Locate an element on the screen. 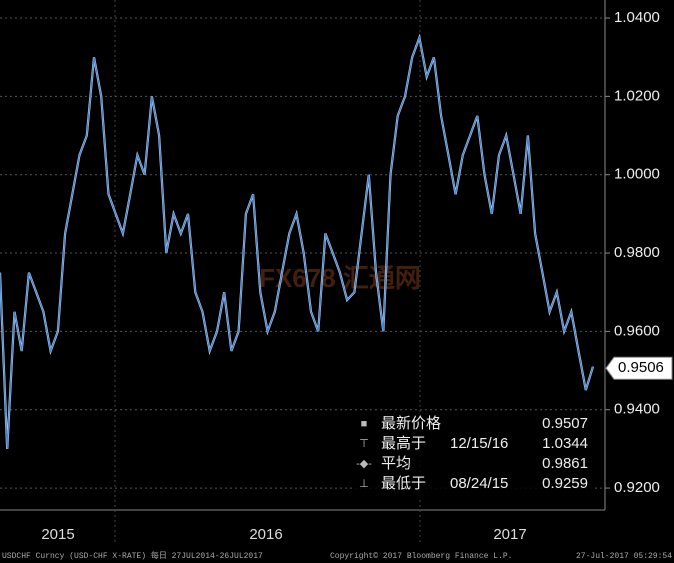 The width and height of the screenshot is (674, 563). watermark: FX678 汇通网 is located at coordinates (340, 278).